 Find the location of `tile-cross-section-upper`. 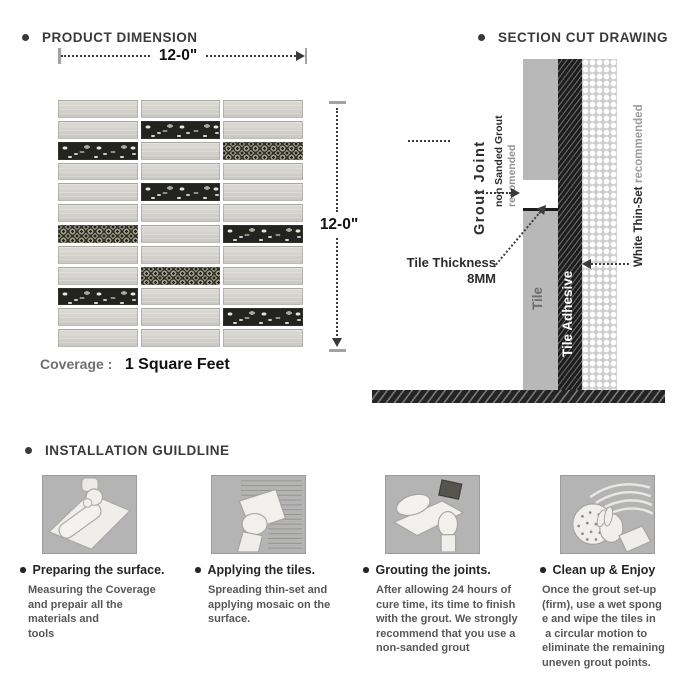

tile-cross-section-upper is located at coordinates (540, 119).